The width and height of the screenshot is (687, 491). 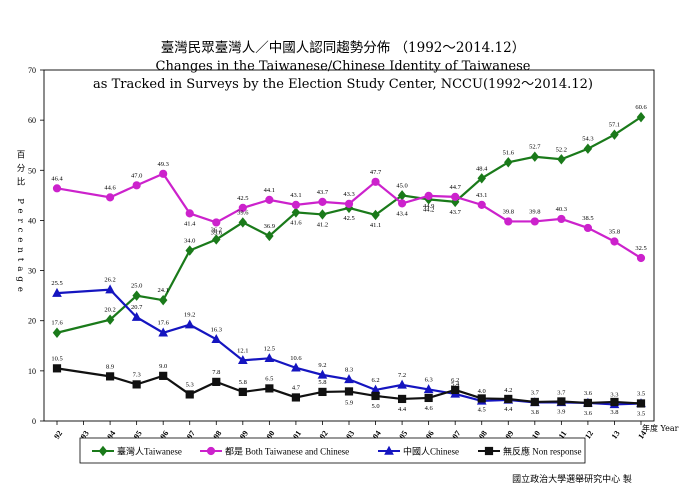 What do you see at coordinates (242, 350) in the screenshot?
I see `data-label: 12.1` at bounding box center [242, 350].